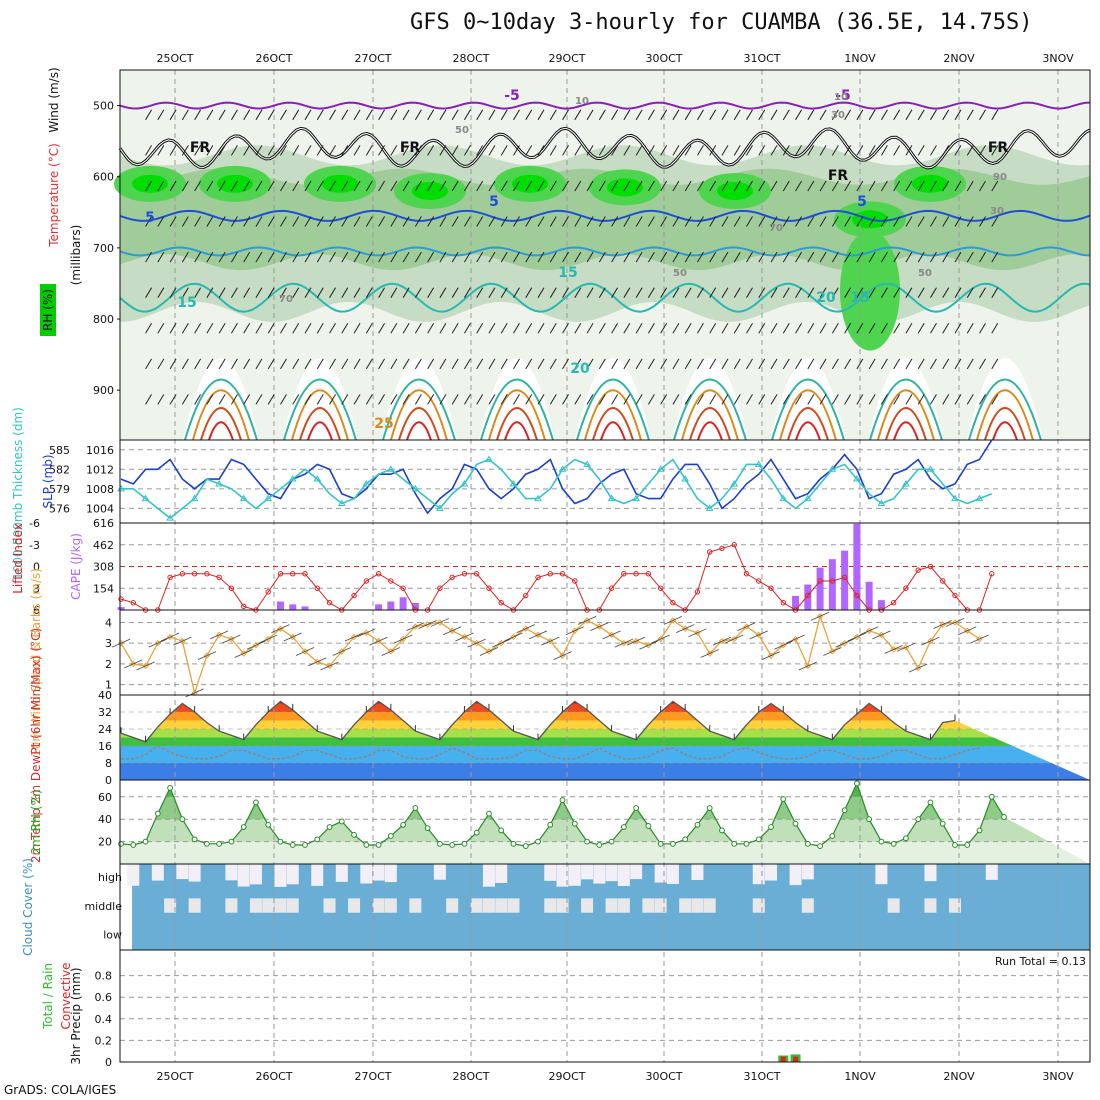 This screenshot has width=1100, height=1100. What do you see at coordinates (121, 608) in the screenshot?
I see `cape-bar` at bounding box center [121, 608].